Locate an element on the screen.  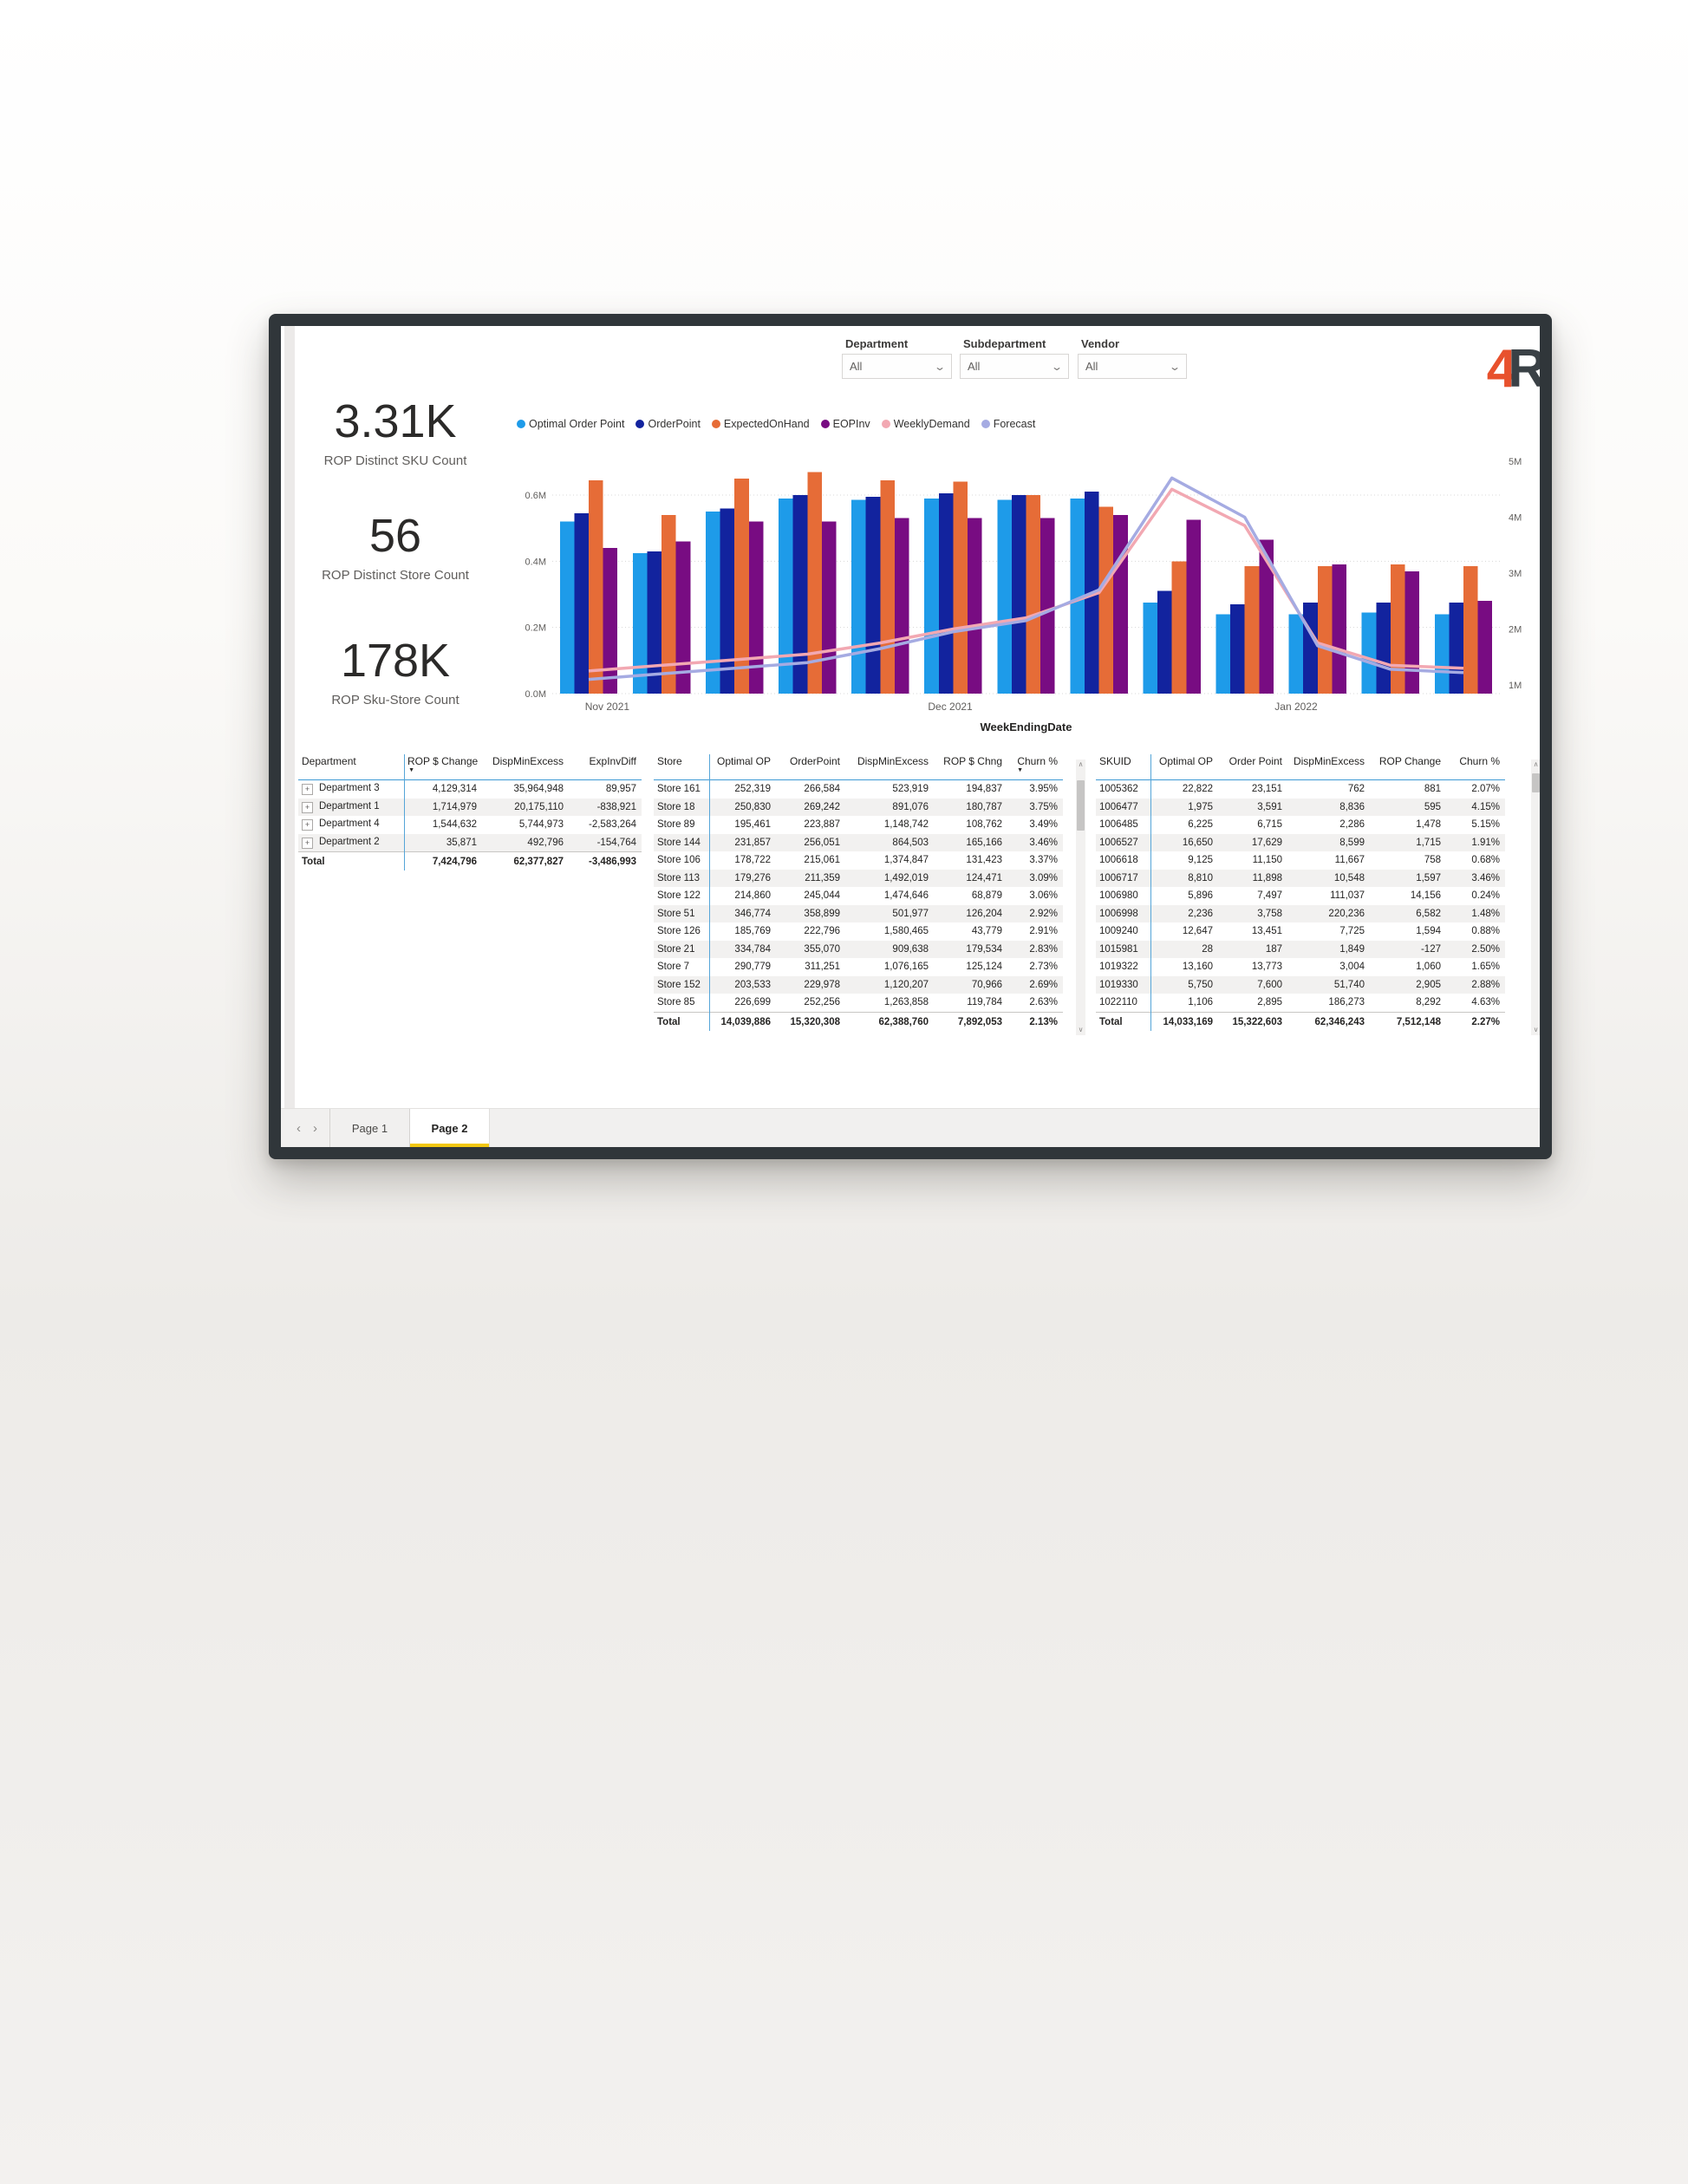
table-row: + Department 2 35,871 492,796 -154,764 is located at coordinates (470, 842).